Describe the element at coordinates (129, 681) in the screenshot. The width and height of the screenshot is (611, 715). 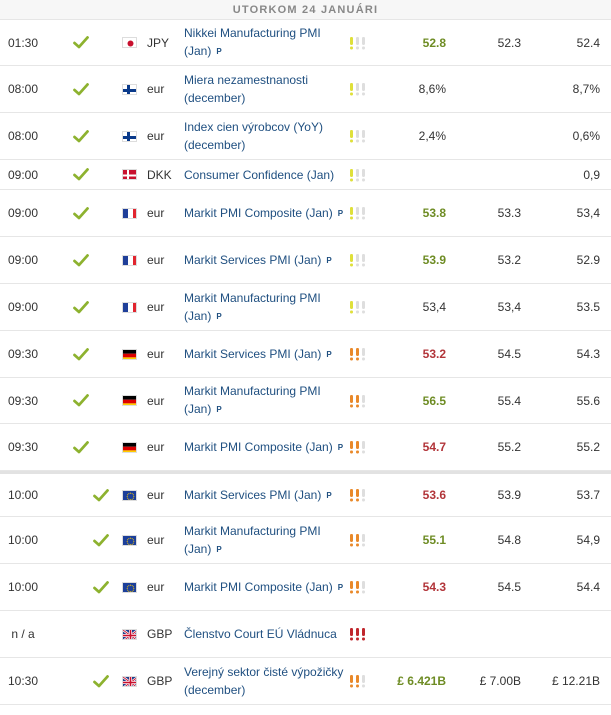
I see `uk-flag-icon` at that location.